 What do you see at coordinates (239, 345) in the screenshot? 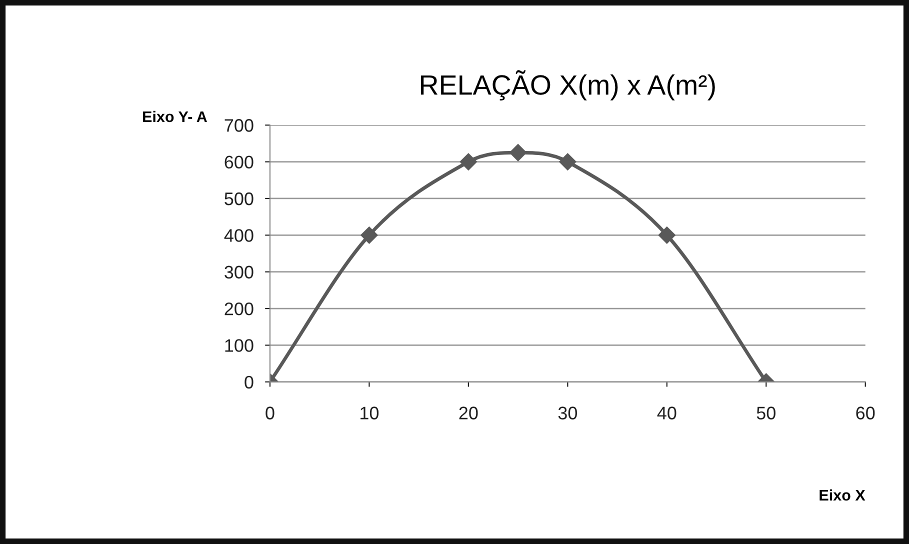
I see `y-tick-label: 100` at bounding box center [239, 345].